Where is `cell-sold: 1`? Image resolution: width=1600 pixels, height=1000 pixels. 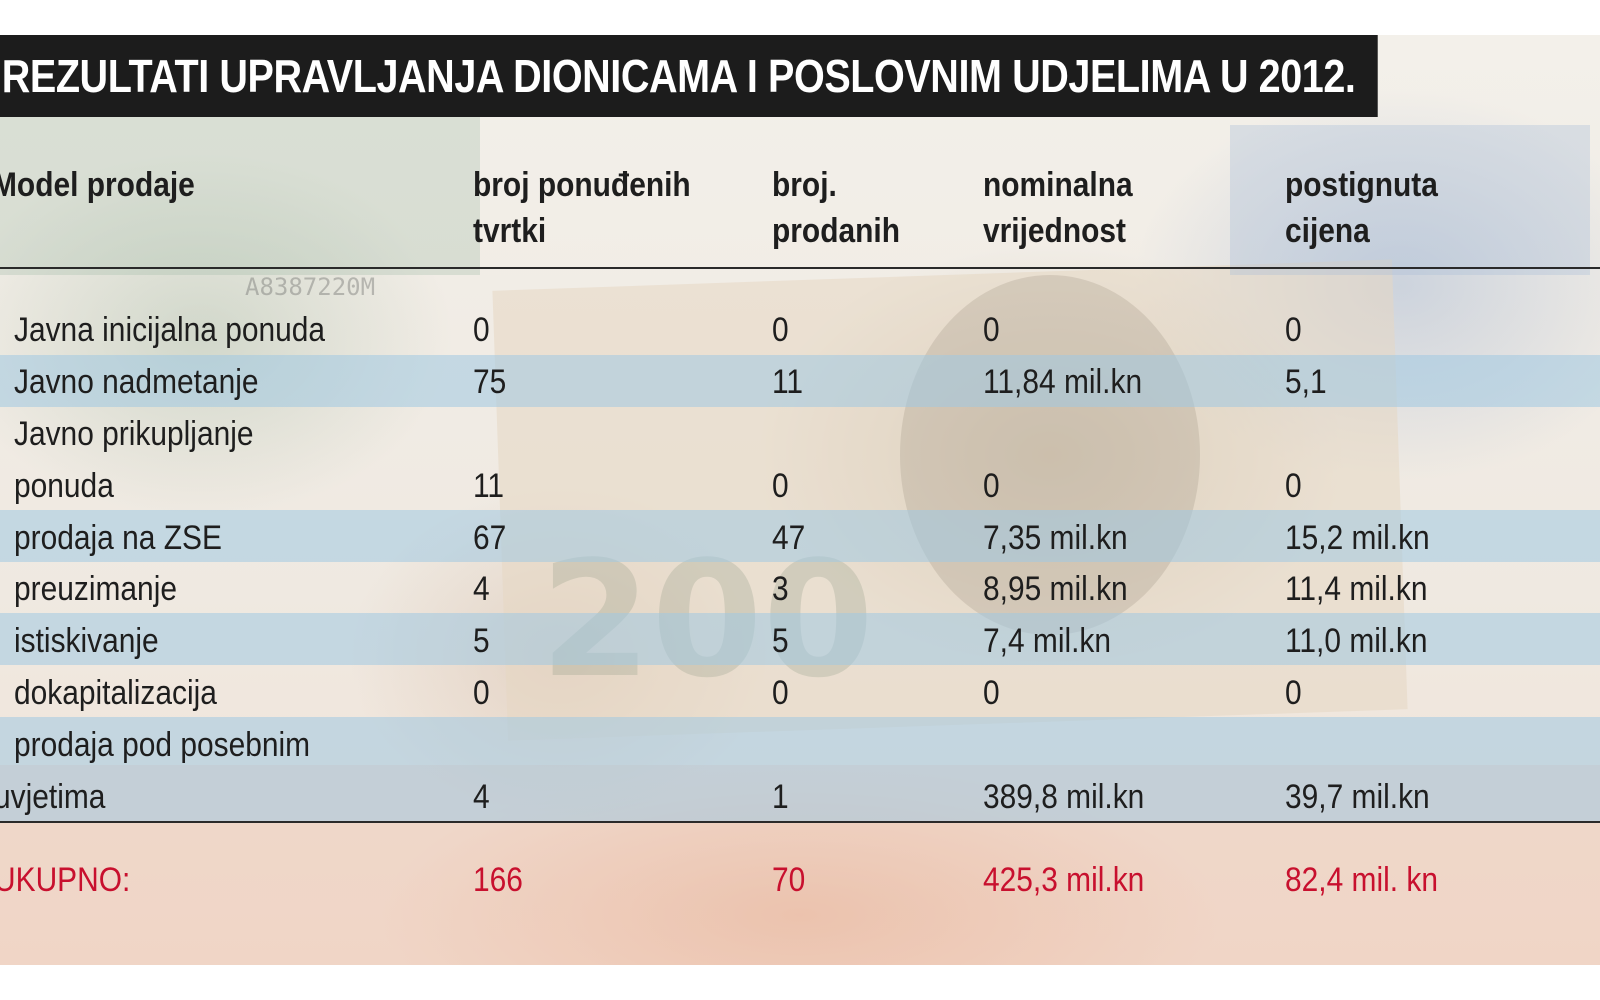 cell-sold: 1 is located at coordinates (780, 797).